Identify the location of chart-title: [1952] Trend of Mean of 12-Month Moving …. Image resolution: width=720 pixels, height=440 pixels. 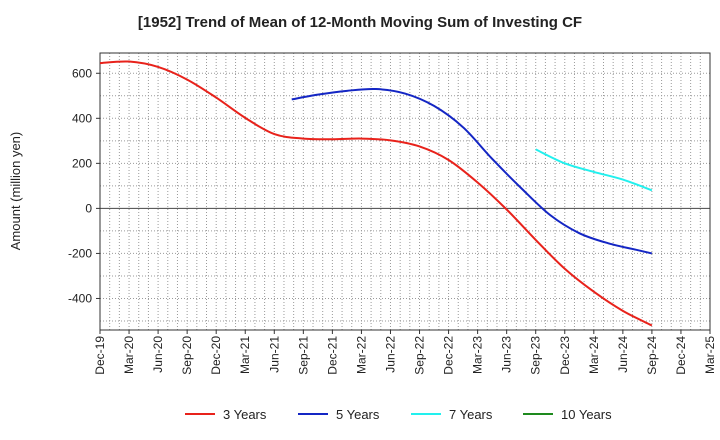
(360, 22).